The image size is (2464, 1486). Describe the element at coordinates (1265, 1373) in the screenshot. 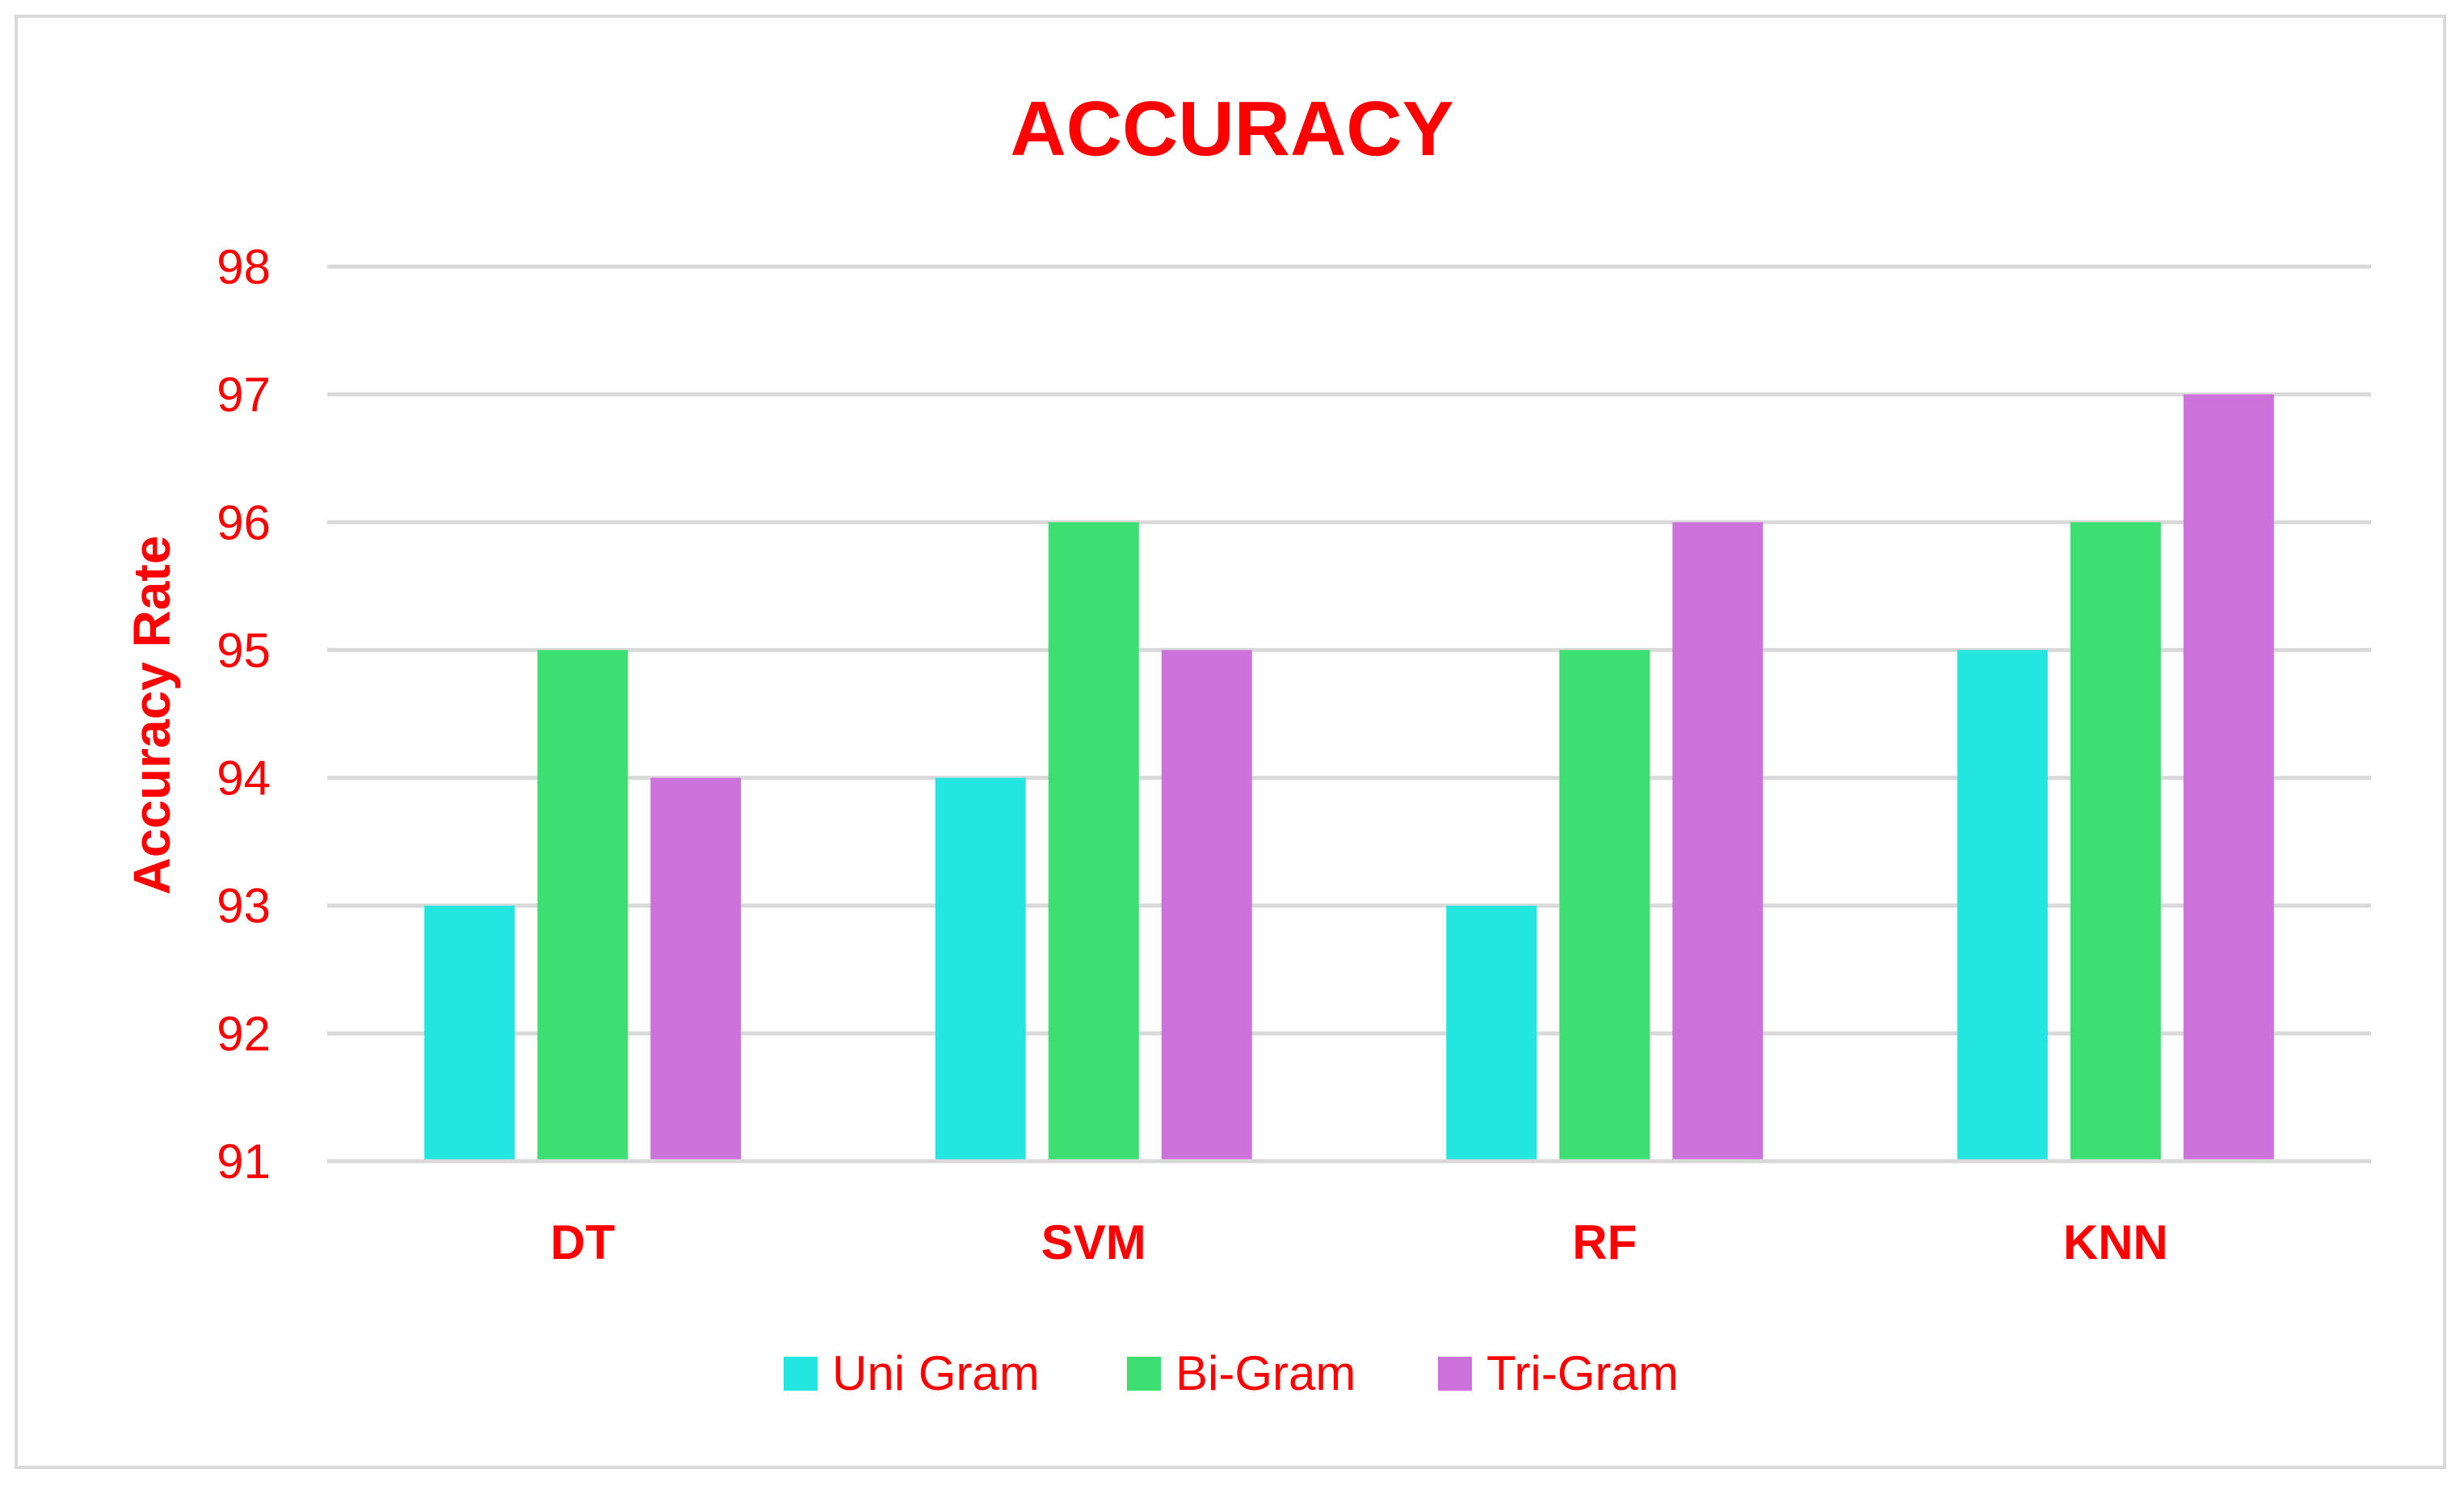

I see `legend-label-bi-gram: Bi-Gram` at that location.